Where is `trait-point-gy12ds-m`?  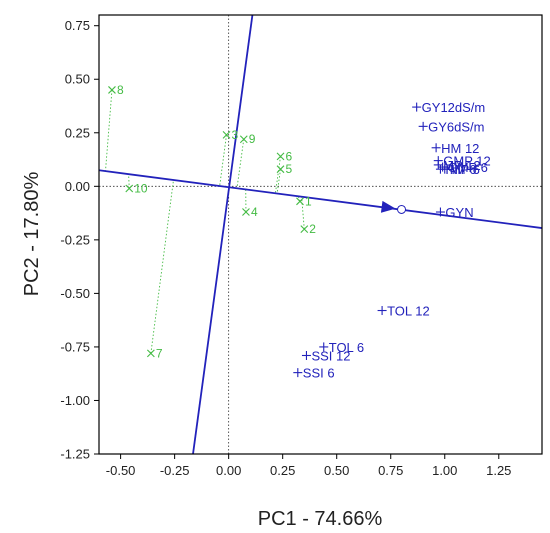
trait-point-gy12ds-m is located at coordinates (417, 107).